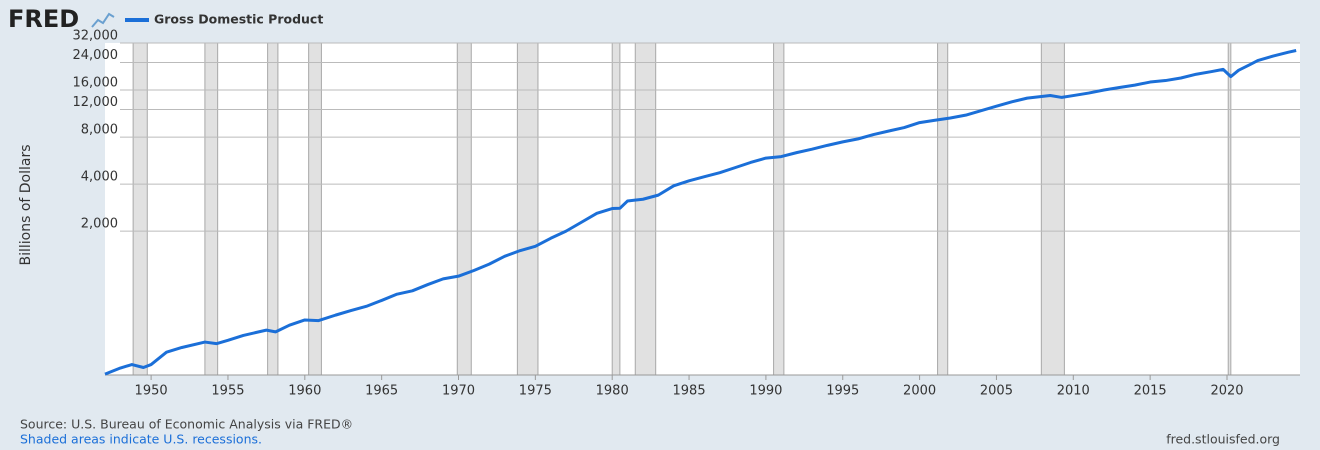 This screenshot has width=1320, height=450. I want to click on x-tick-label: 2020, so click(1226, 391).